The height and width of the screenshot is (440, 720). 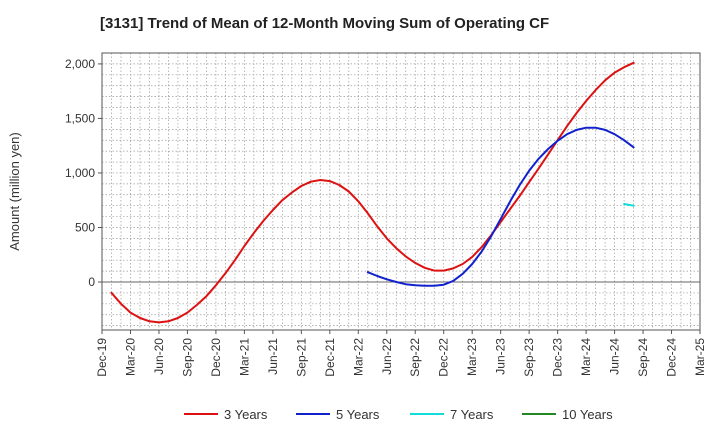 I want to click on y-tick-label: 1,500, so click(x=80, y=118).